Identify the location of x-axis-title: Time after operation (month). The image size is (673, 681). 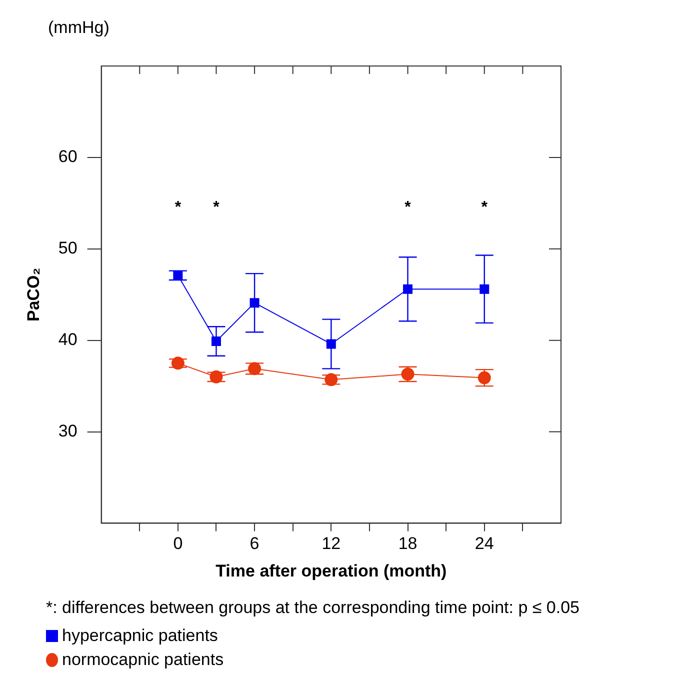
(331, 570).